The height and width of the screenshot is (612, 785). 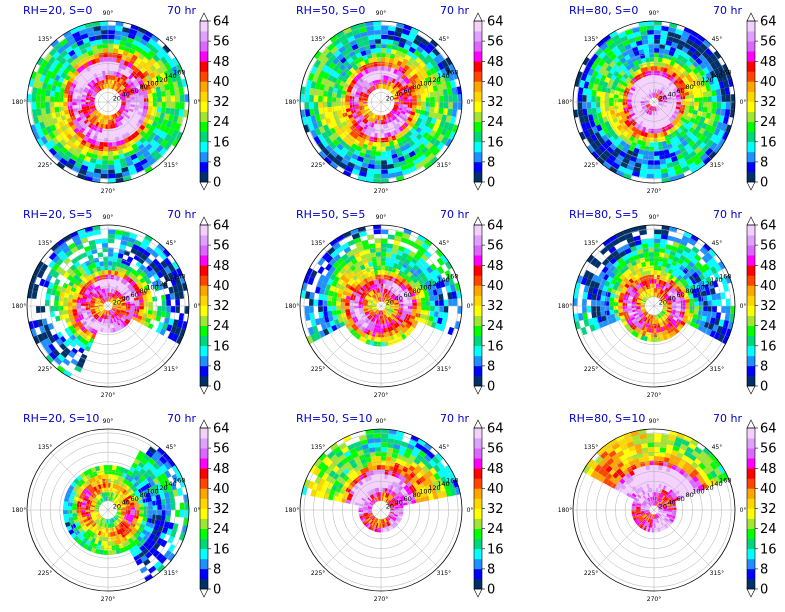 I want to click on colorbar-extend-min, so click(x=751, y=186).